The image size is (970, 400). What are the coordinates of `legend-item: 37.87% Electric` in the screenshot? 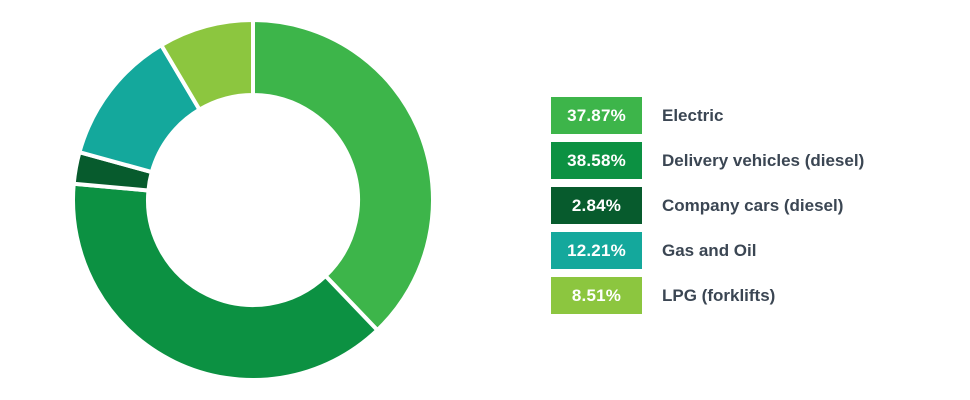 It's located at (707, 115).